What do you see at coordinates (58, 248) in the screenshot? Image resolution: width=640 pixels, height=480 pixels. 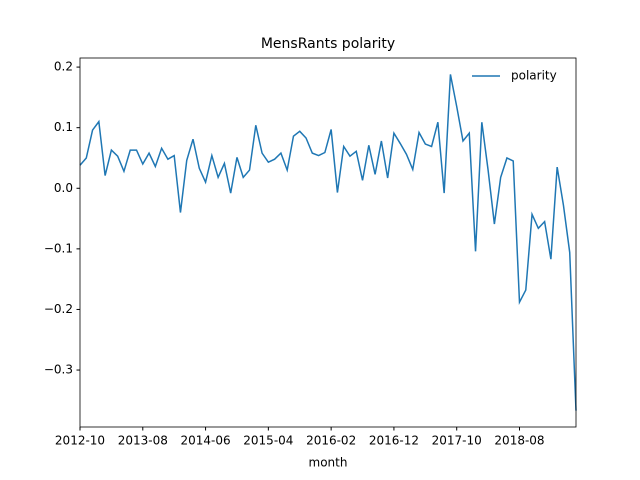 I see `y-tick-label: −0.1` at bounding box center [58, 248].